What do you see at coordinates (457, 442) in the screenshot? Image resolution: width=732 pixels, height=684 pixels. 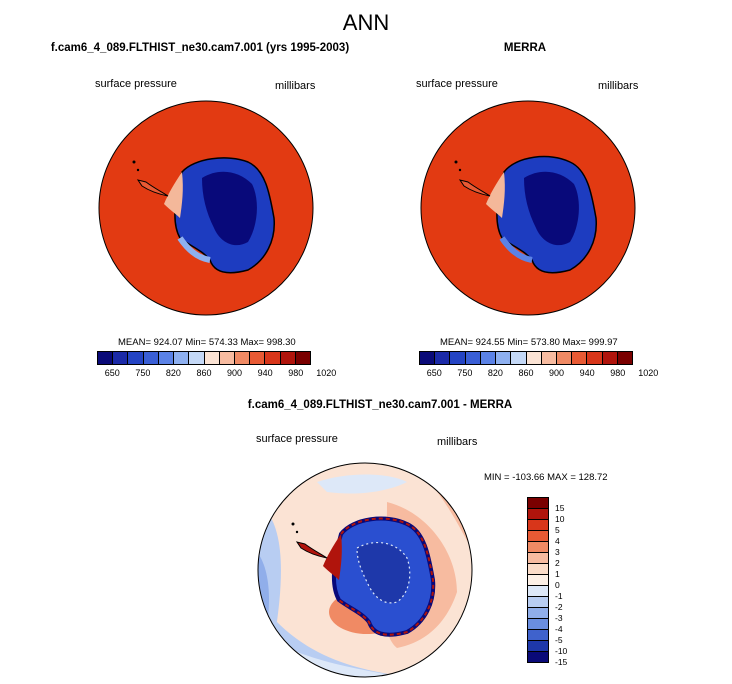 I see `panel3-units-label: millibars` at bounding box center [457, 442].